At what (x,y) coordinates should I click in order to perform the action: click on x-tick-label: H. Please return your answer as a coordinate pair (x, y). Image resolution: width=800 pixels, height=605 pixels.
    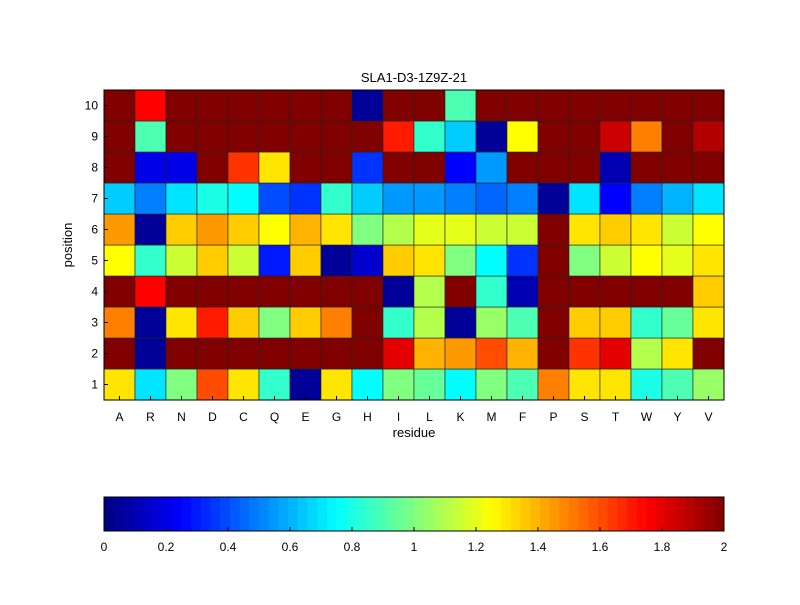
    Looking at the image, I should click on (367, 417).